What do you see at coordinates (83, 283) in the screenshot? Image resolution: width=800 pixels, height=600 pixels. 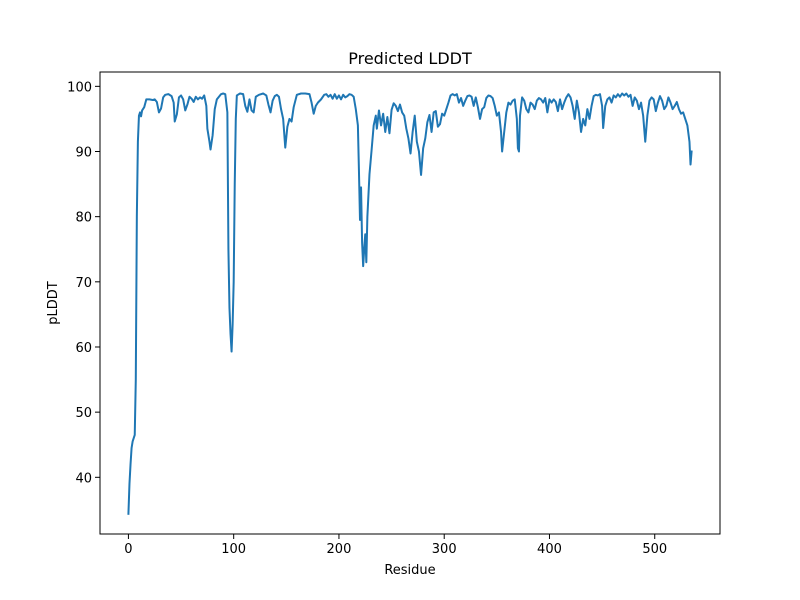 I see `y-tick-label: 70` at bounding box center [83, 283].